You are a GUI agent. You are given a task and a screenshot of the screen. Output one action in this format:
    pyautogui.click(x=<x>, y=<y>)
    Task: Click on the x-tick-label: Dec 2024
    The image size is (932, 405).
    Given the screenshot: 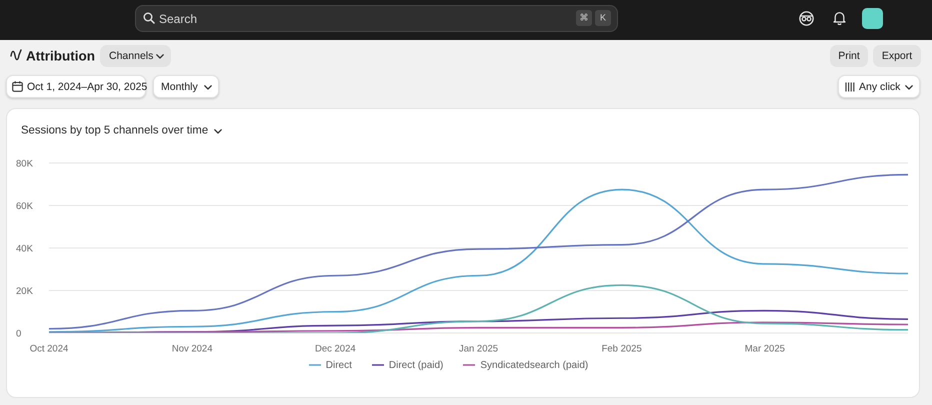 What is the action you would take?
    pyautogui.click(x=335, y=349)
    